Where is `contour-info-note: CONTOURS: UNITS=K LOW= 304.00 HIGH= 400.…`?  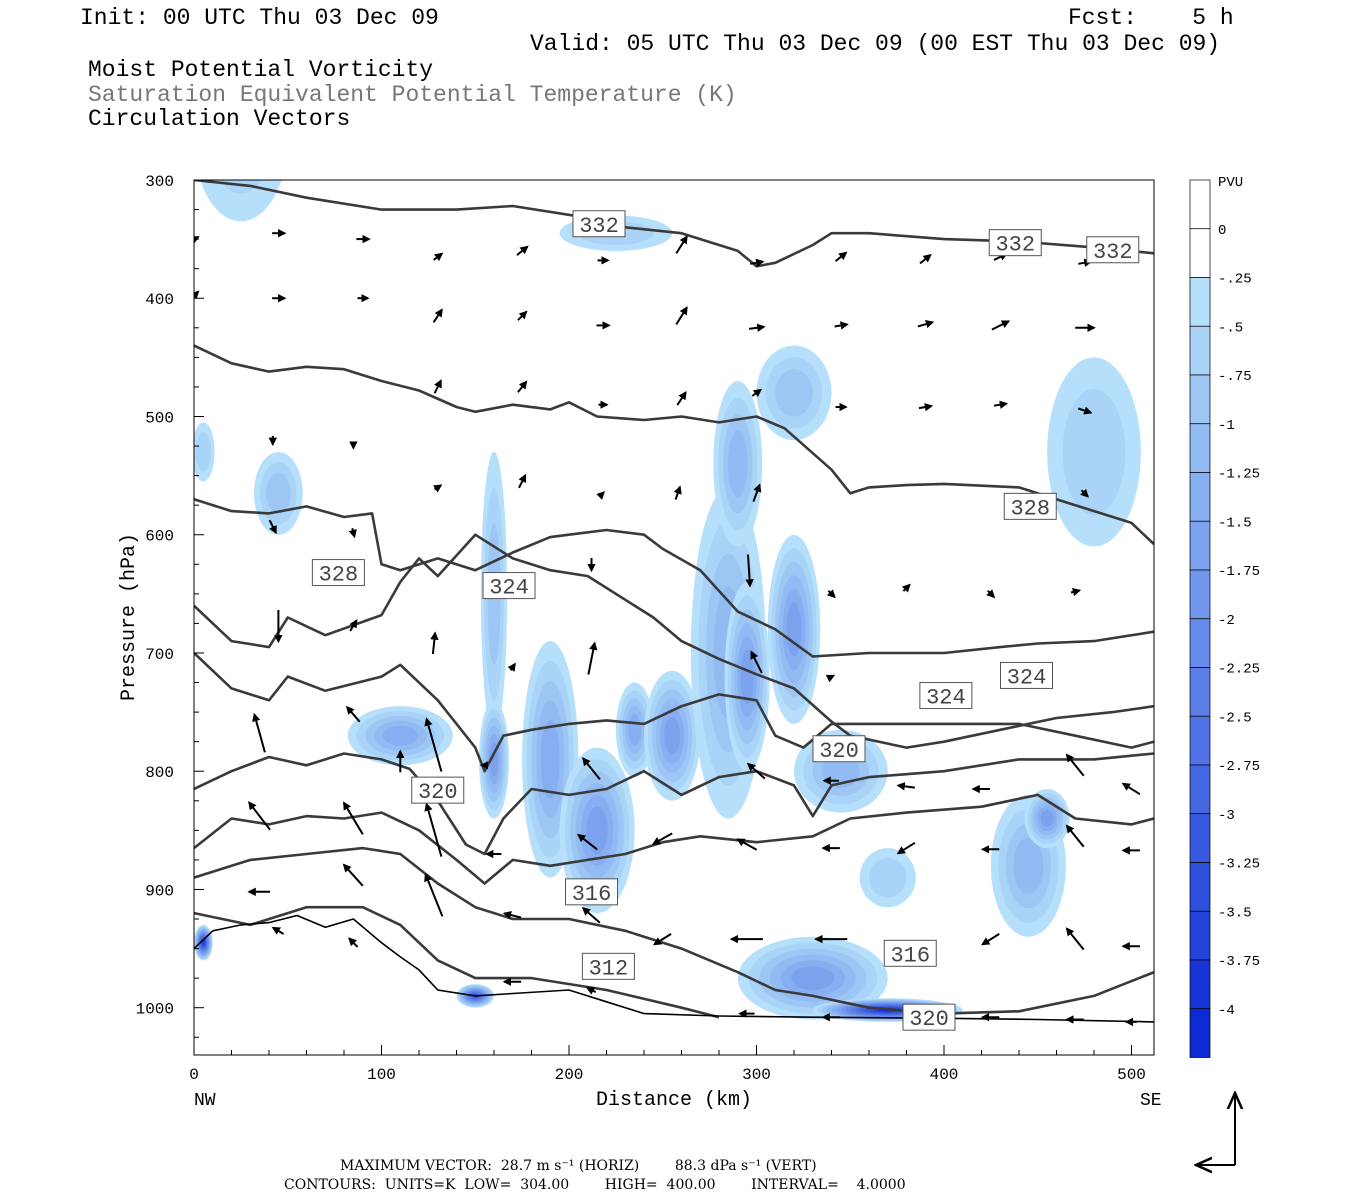 contour-info-note: CONTOURS: UNITS=K LOW= 304.00 HIGH= 400.… is located at coordinates (595, 1185).